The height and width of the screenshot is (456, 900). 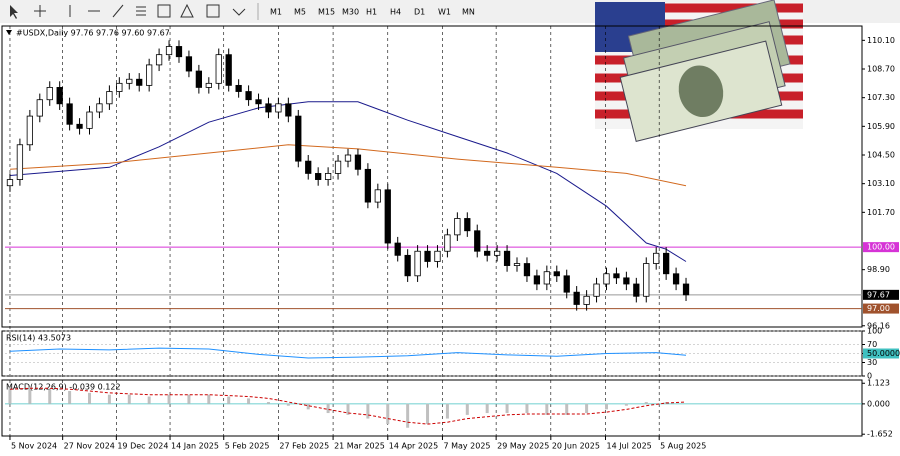 I want to click on pane-title: #USDX,Daily 97.76 97.76 97.60 97.67, so click(x=93, y=33).